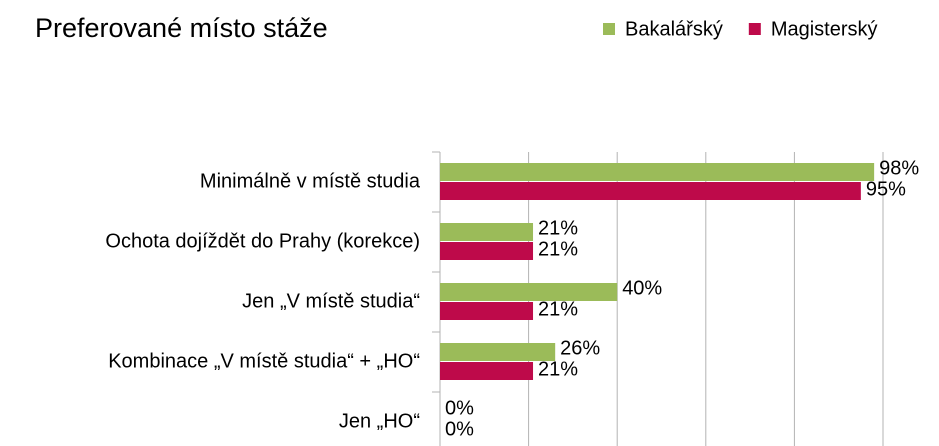  What do you see at coordinates (899, 168) in the screenshot?
I see `value-label: 98%` at bounding box center [899, 168].